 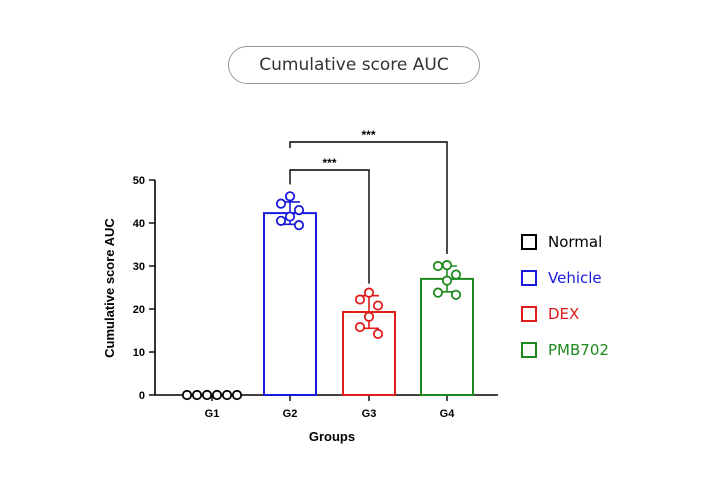 What do you see at coordinates (332, 436) in the screenshot?
I see `x-axis-label: Groups` at bounding box center [332, 436].